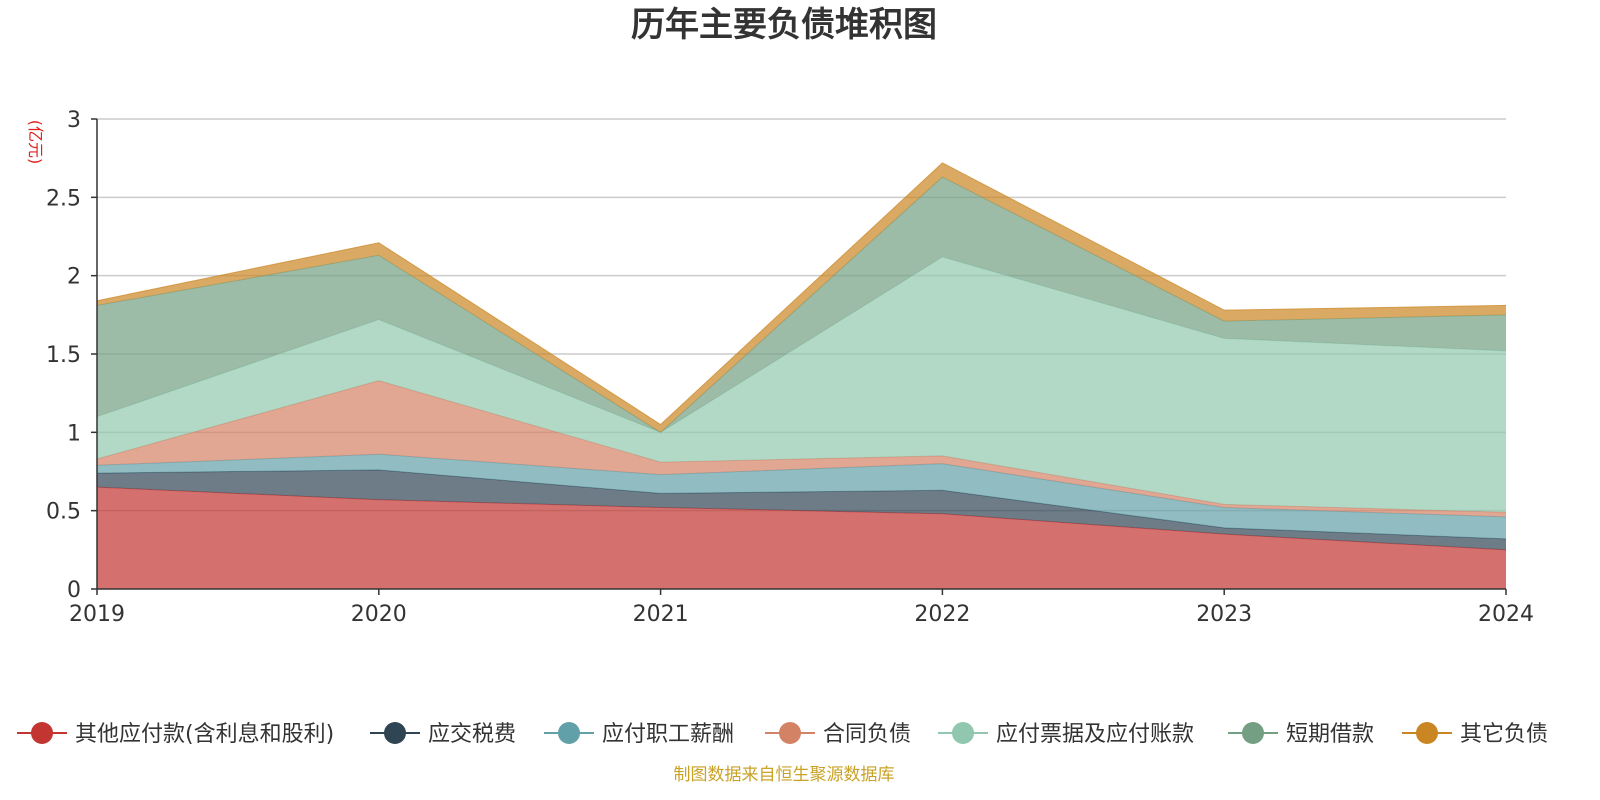  What do you see at coordinates (63, 512) in the screenshot?
I see `y-tick-label: 0.5` at bounding box center [63, 512].